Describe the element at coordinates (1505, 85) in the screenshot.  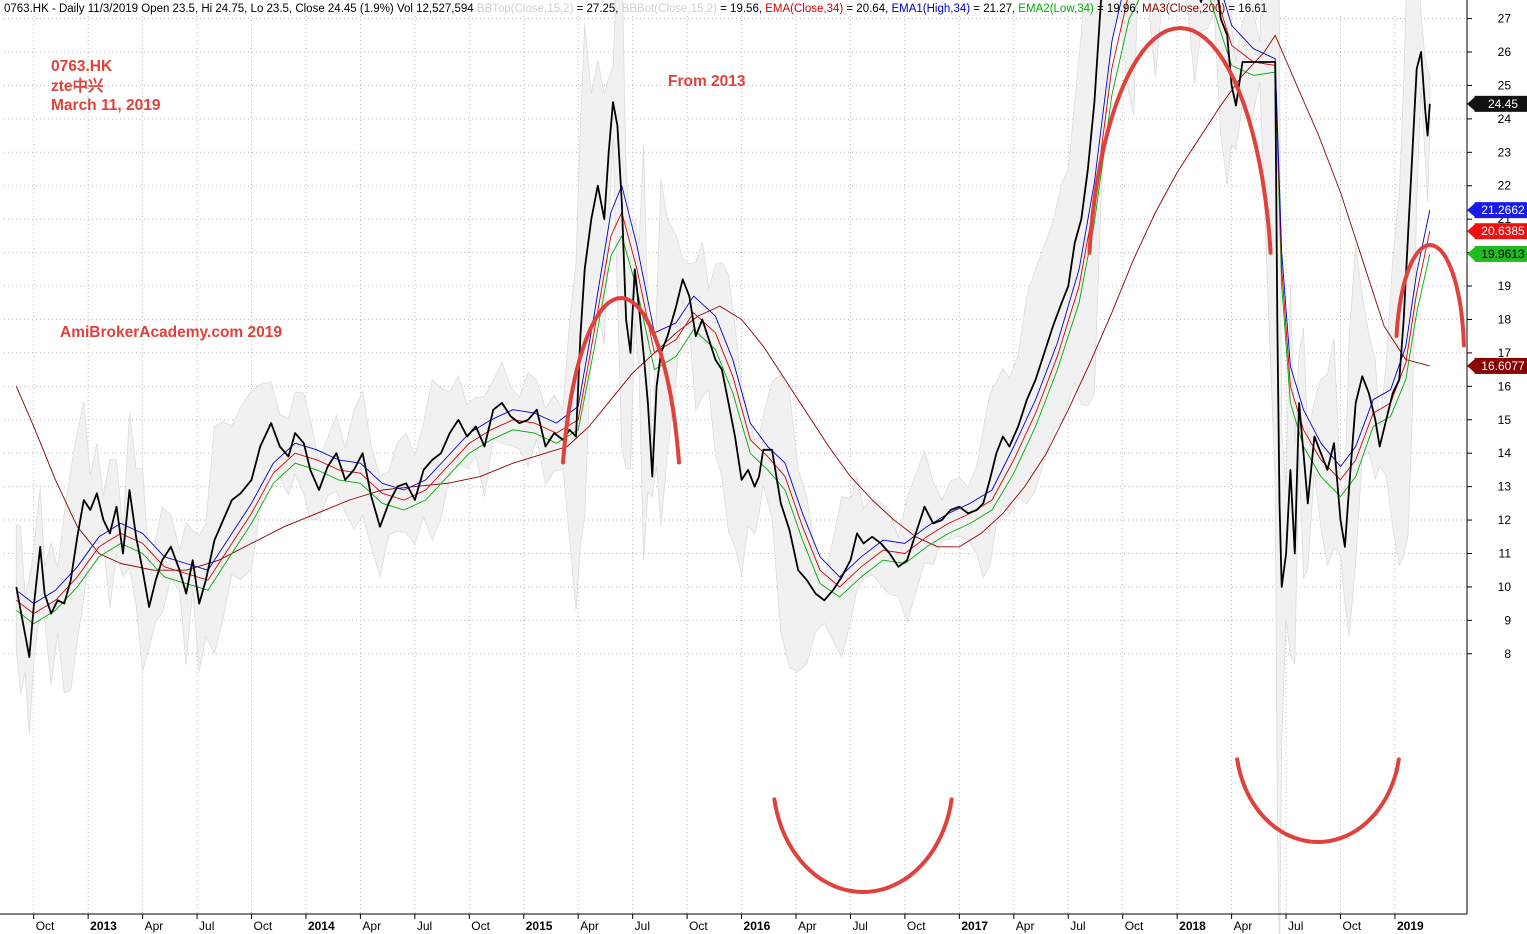
I see `y-tick-label: 25` at that location.